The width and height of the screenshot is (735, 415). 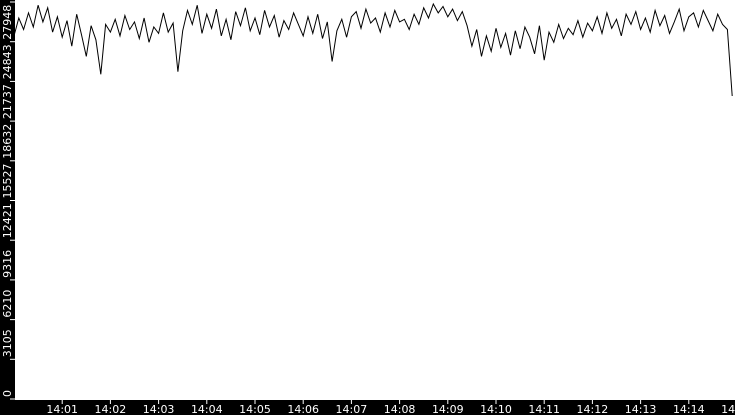 I want to click on y-tick-label: 18632, so click(x=7, y=141).